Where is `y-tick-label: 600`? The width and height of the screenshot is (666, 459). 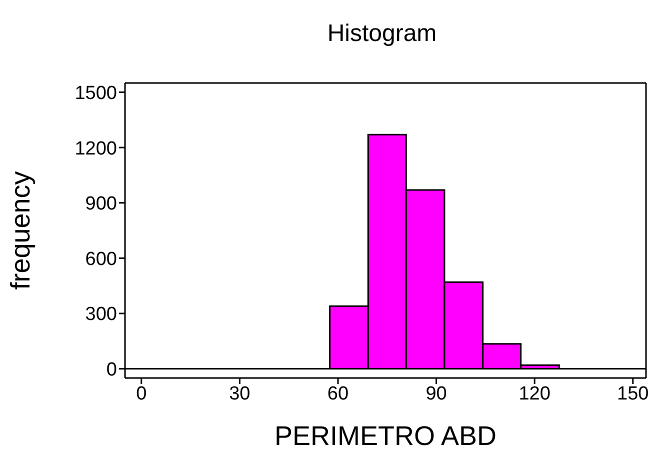
y-tick-label: 600 is located at coordinates (101, 259).